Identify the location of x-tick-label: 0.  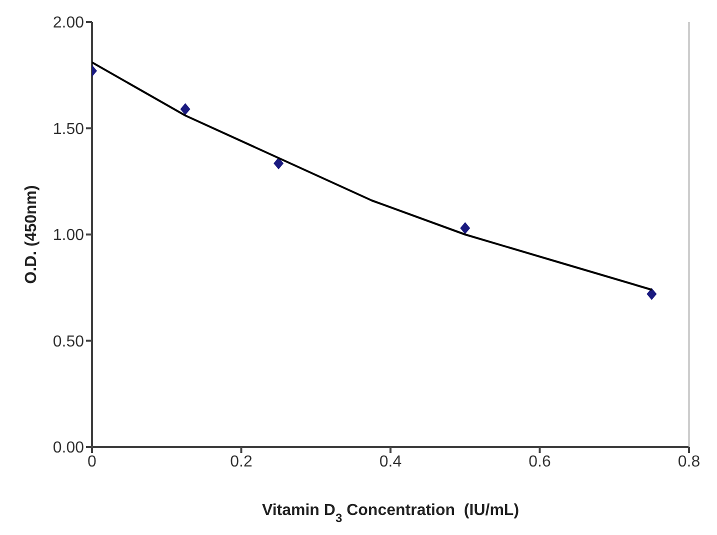
(92, 461).